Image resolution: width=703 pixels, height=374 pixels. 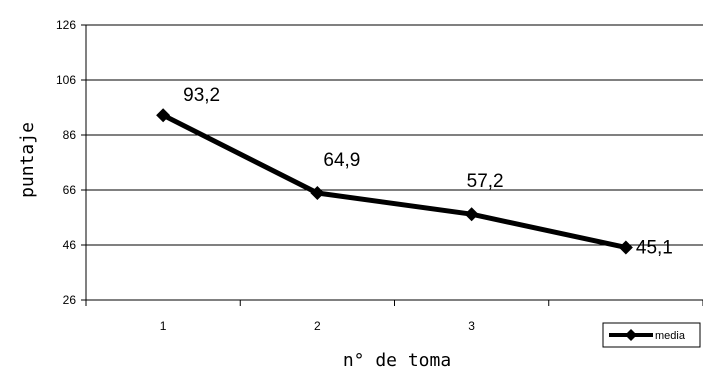 I want to click on legend-marker-icon, so click(x=631, y=335).